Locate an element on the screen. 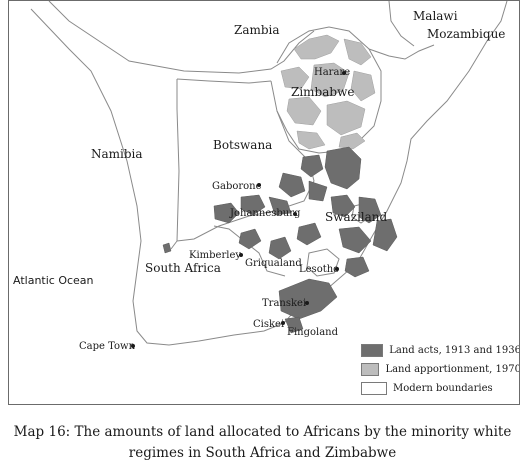 The image size is (525, 470). johannesburg-dot is located at coordinates (295, 214).